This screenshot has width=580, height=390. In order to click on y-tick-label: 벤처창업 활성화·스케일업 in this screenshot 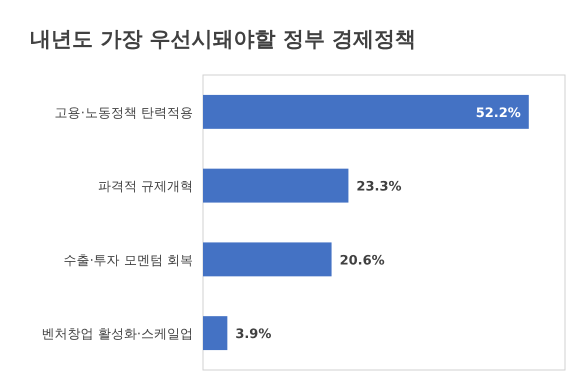, I will do `click(117, 334)`.